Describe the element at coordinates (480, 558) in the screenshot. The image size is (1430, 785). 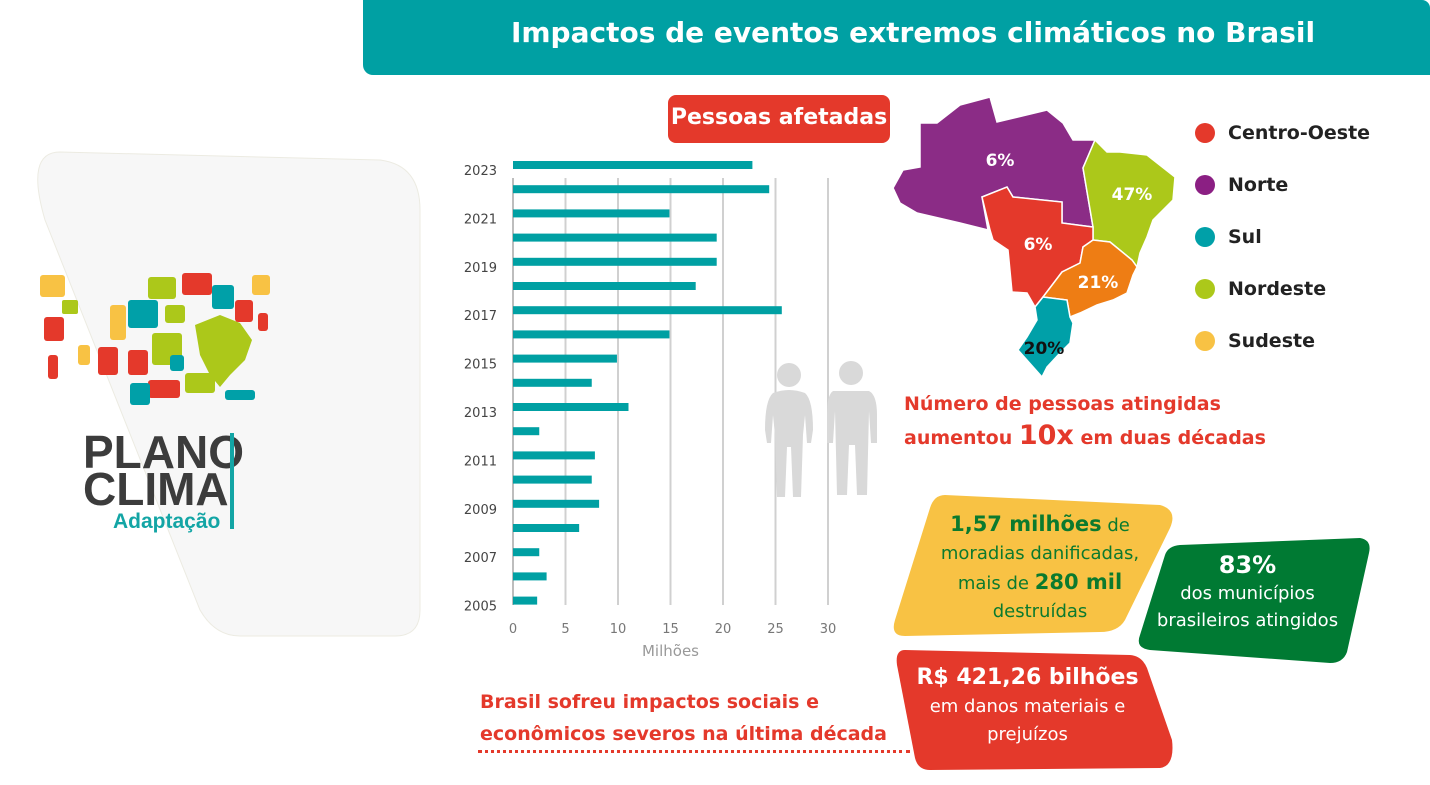
I see `y-tick-label: 2007` at that location.